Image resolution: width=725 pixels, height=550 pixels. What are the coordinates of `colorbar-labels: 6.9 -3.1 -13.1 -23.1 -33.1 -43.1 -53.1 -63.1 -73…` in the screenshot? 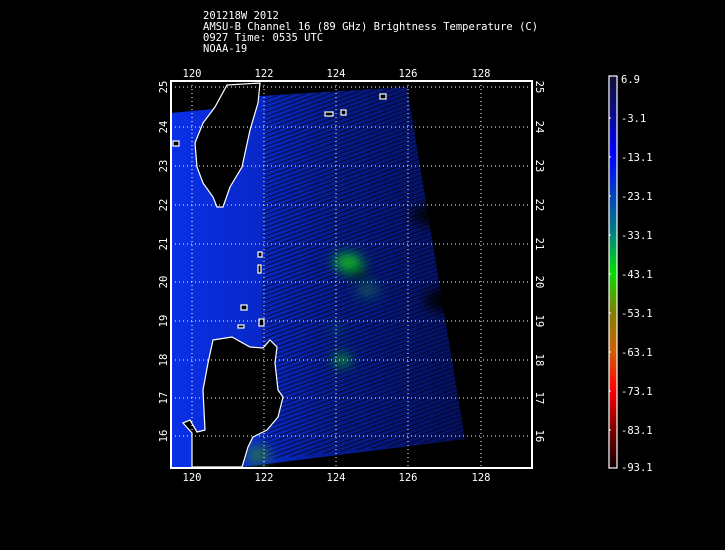 It's located at (631, 274).